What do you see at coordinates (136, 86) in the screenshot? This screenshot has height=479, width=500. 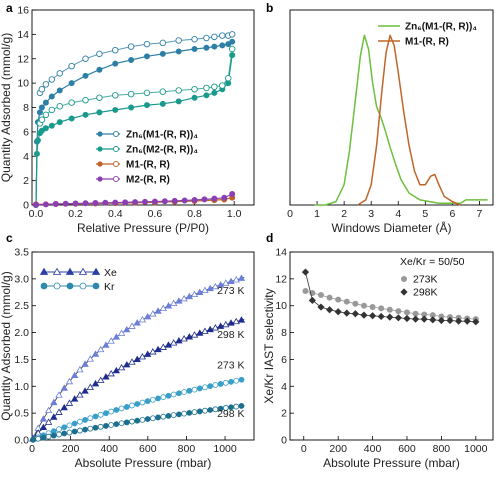 I see `a-series-1-desorption-line` at bounding box center [136, 86].